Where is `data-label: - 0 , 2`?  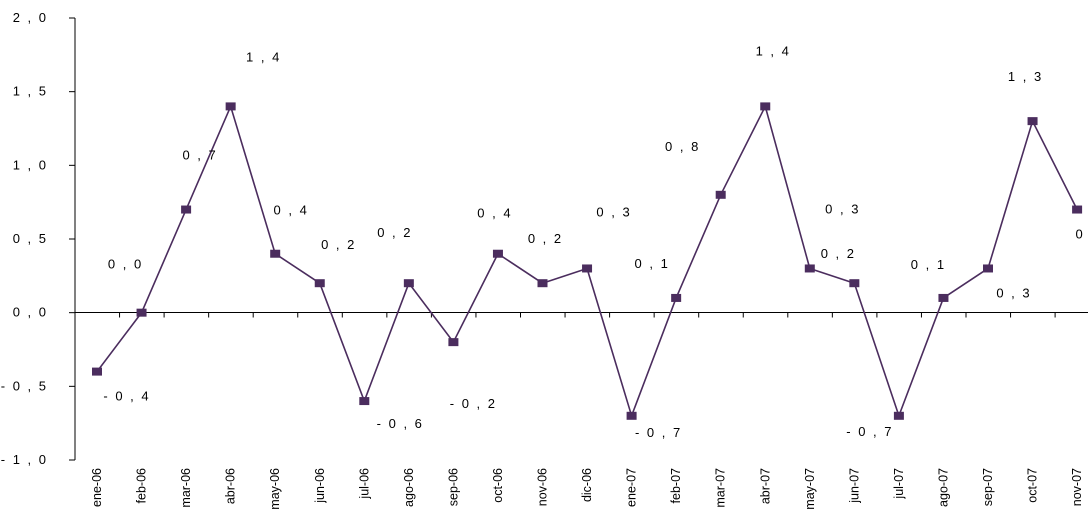 data-label: - 0 , 2 is located at coordinates (473, 403).